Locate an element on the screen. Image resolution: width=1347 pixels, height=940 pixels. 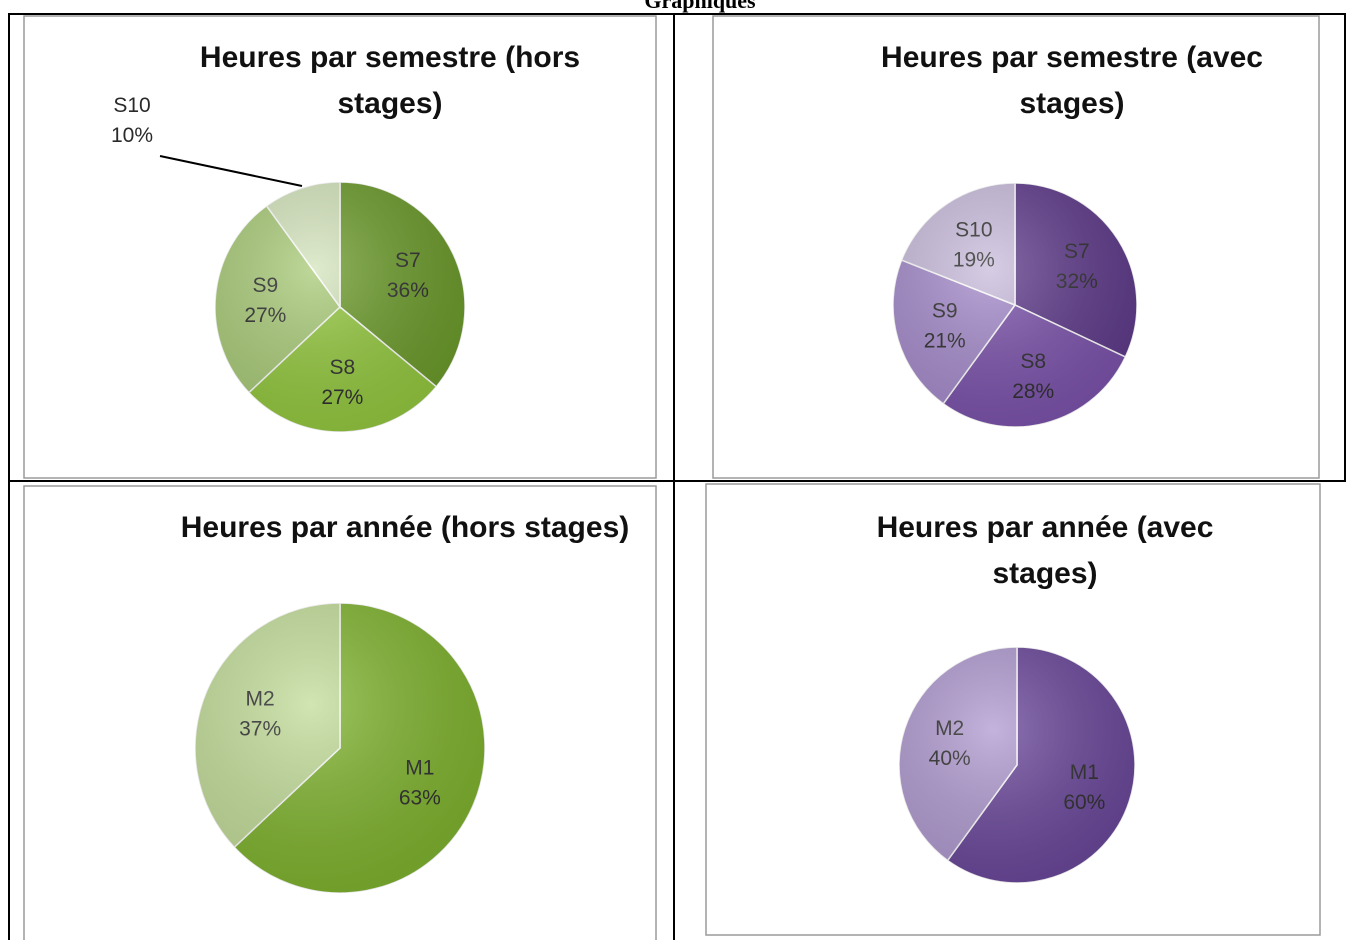
slice-value-label: 19% is located at coordinates (974, 259).